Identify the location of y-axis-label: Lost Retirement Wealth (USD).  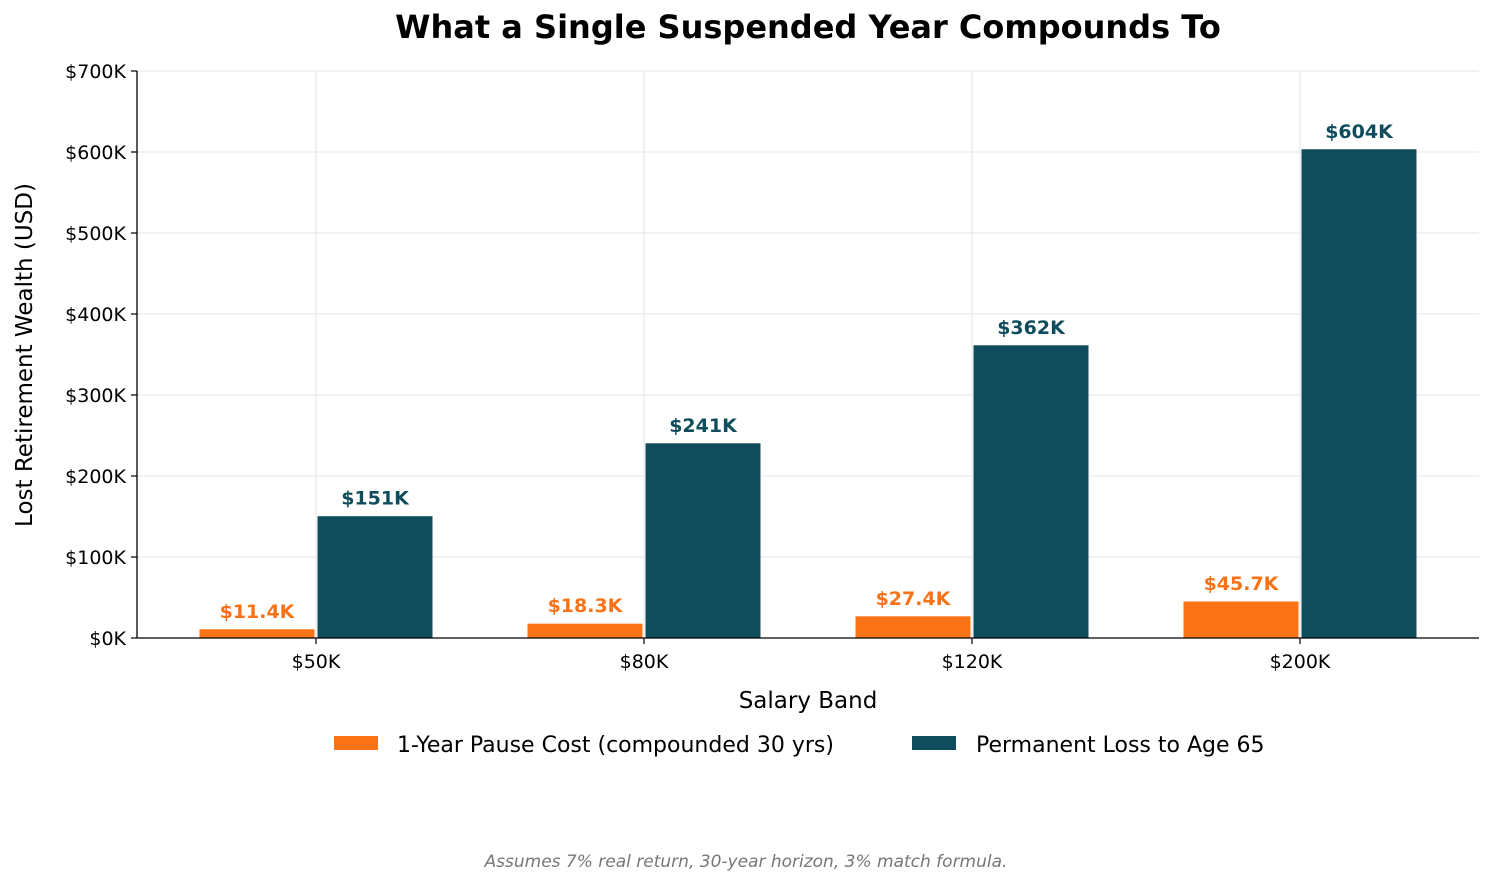
(25, 355).